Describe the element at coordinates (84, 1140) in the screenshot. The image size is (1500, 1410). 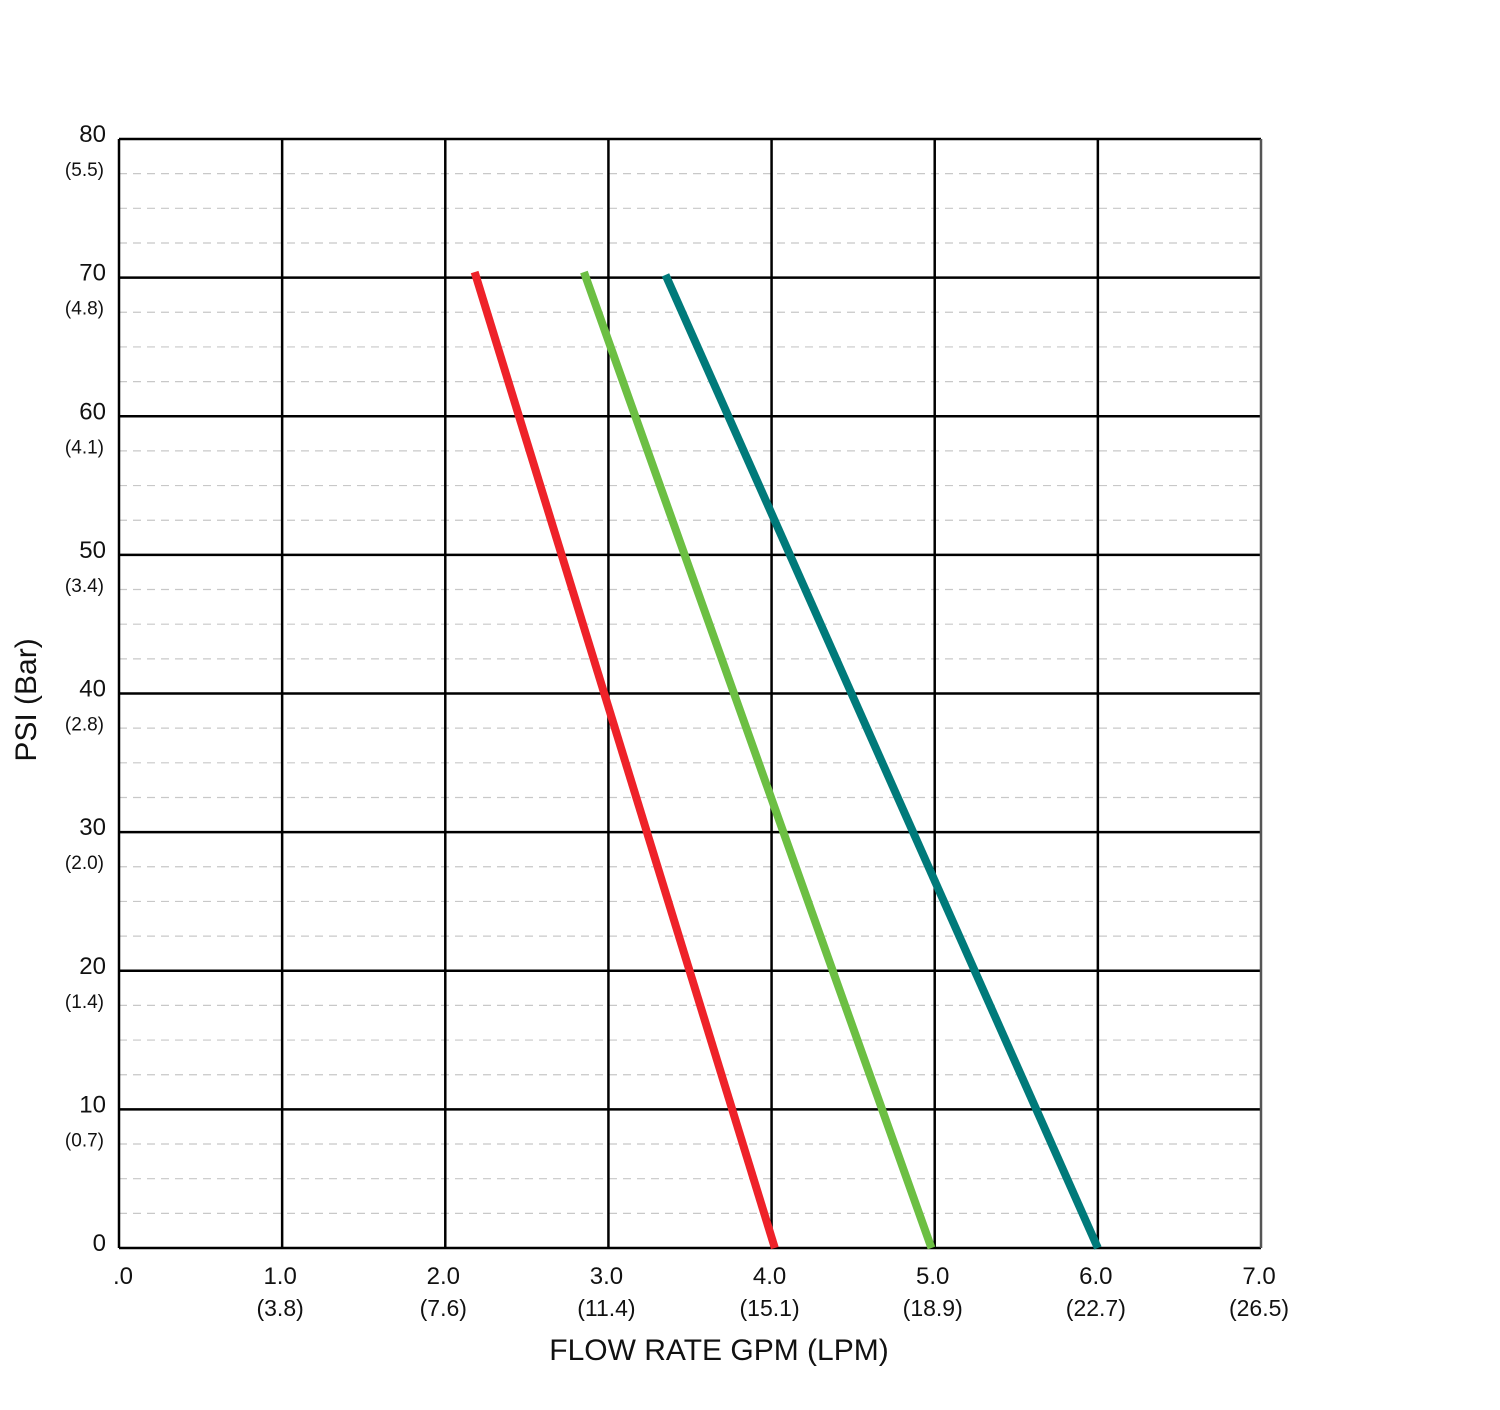
I see `y-tick-sublabel: (0.7)` at that location.